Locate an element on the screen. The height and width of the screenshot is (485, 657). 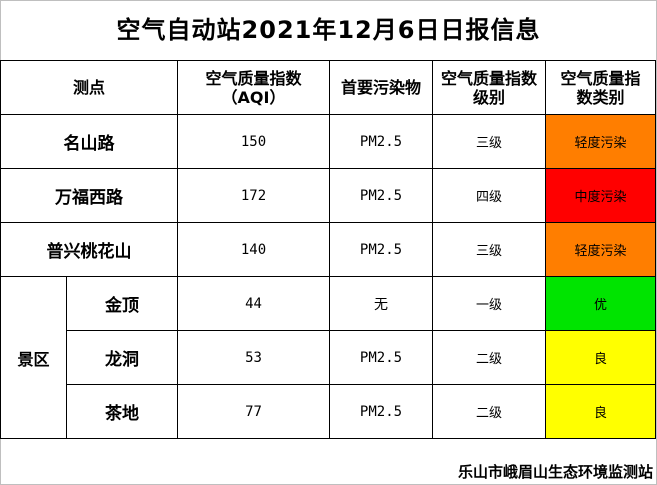
scenic-area-label: 景区 is located at coordinates (33, 357).